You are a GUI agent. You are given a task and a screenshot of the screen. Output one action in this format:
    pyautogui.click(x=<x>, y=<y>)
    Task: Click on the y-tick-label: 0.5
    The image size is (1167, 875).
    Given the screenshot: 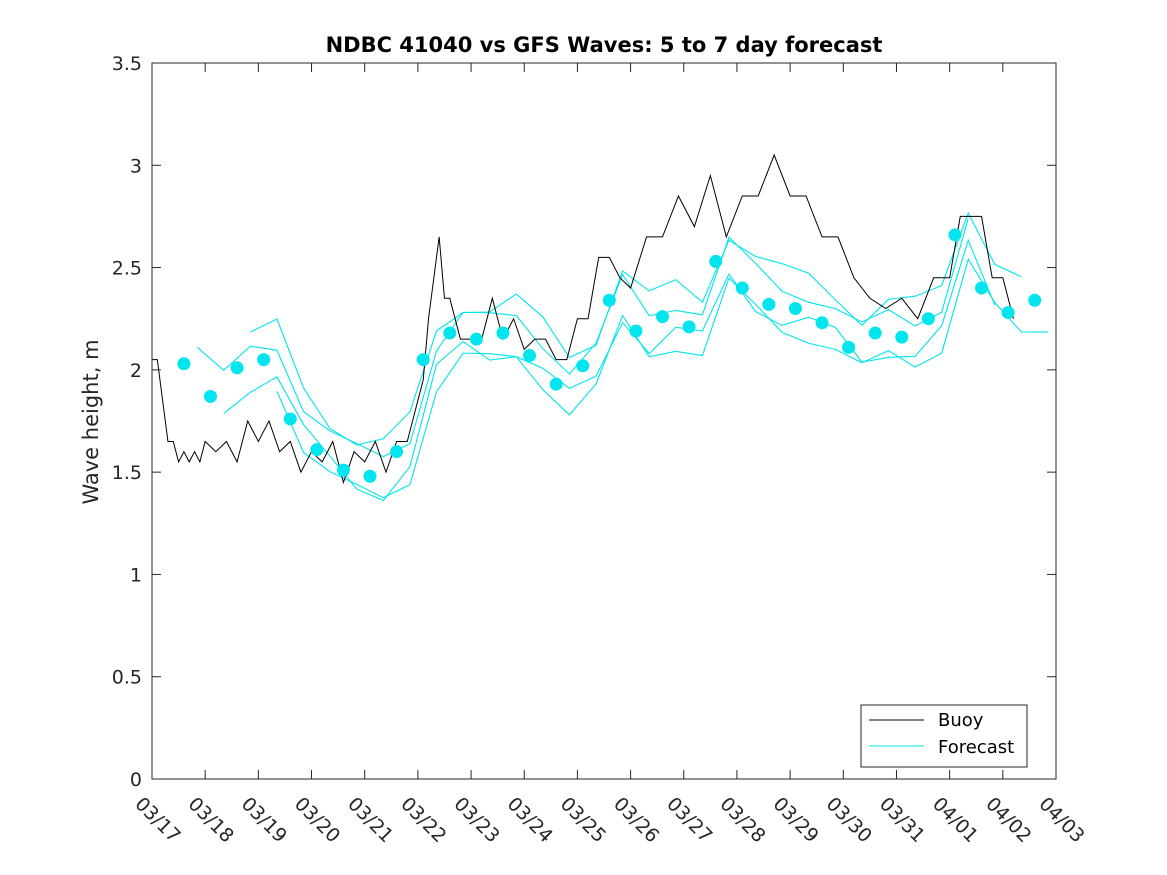 What is the action you would take?
    pyautogui.click(x=127, y=678)
    